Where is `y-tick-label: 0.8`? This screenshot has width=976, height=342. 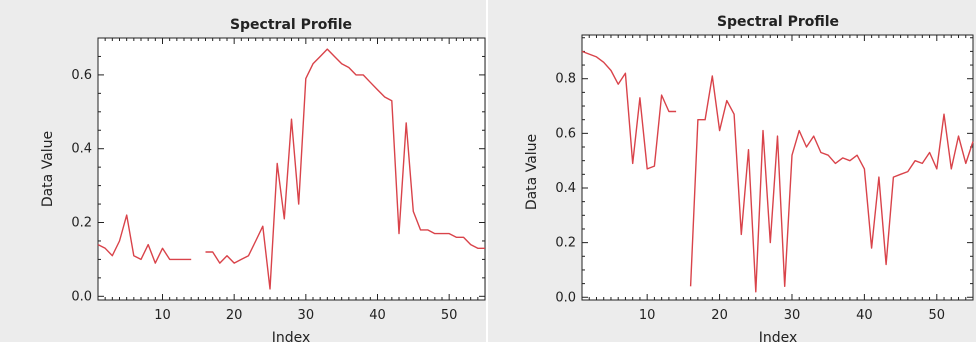 y-tick-label: 0.8 is located at coordinates (565, 79).